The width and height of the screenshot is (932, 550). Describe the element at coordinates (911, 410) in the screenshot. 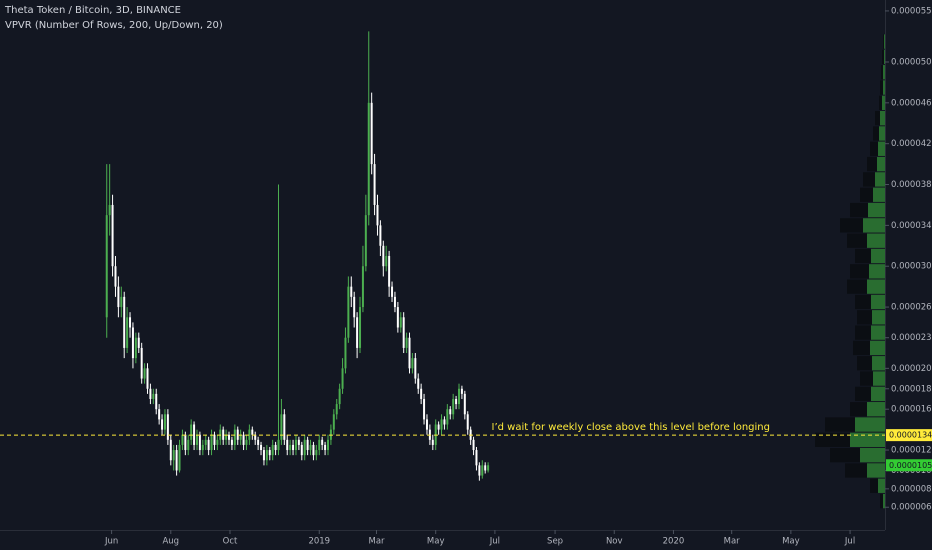

I see `y-tick-label: 0.00001600` at that location.